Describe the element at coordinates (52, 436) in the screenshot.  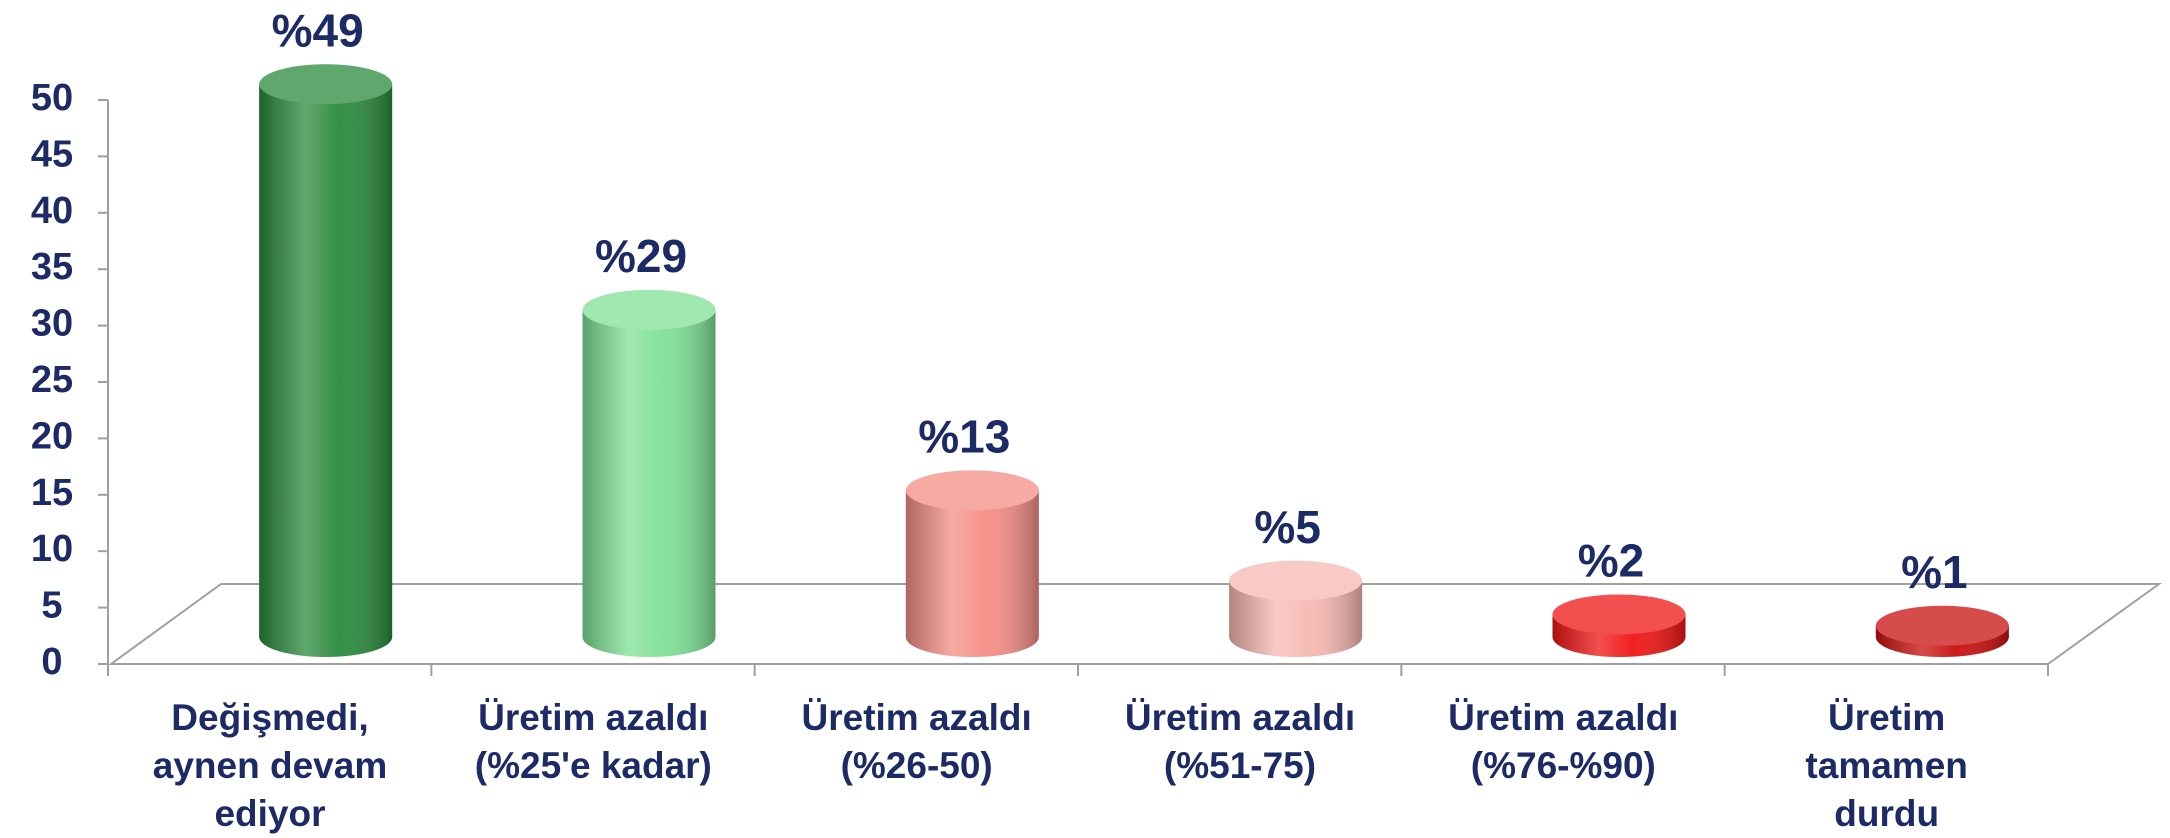
I see `y-tick-label: 20` at that location.